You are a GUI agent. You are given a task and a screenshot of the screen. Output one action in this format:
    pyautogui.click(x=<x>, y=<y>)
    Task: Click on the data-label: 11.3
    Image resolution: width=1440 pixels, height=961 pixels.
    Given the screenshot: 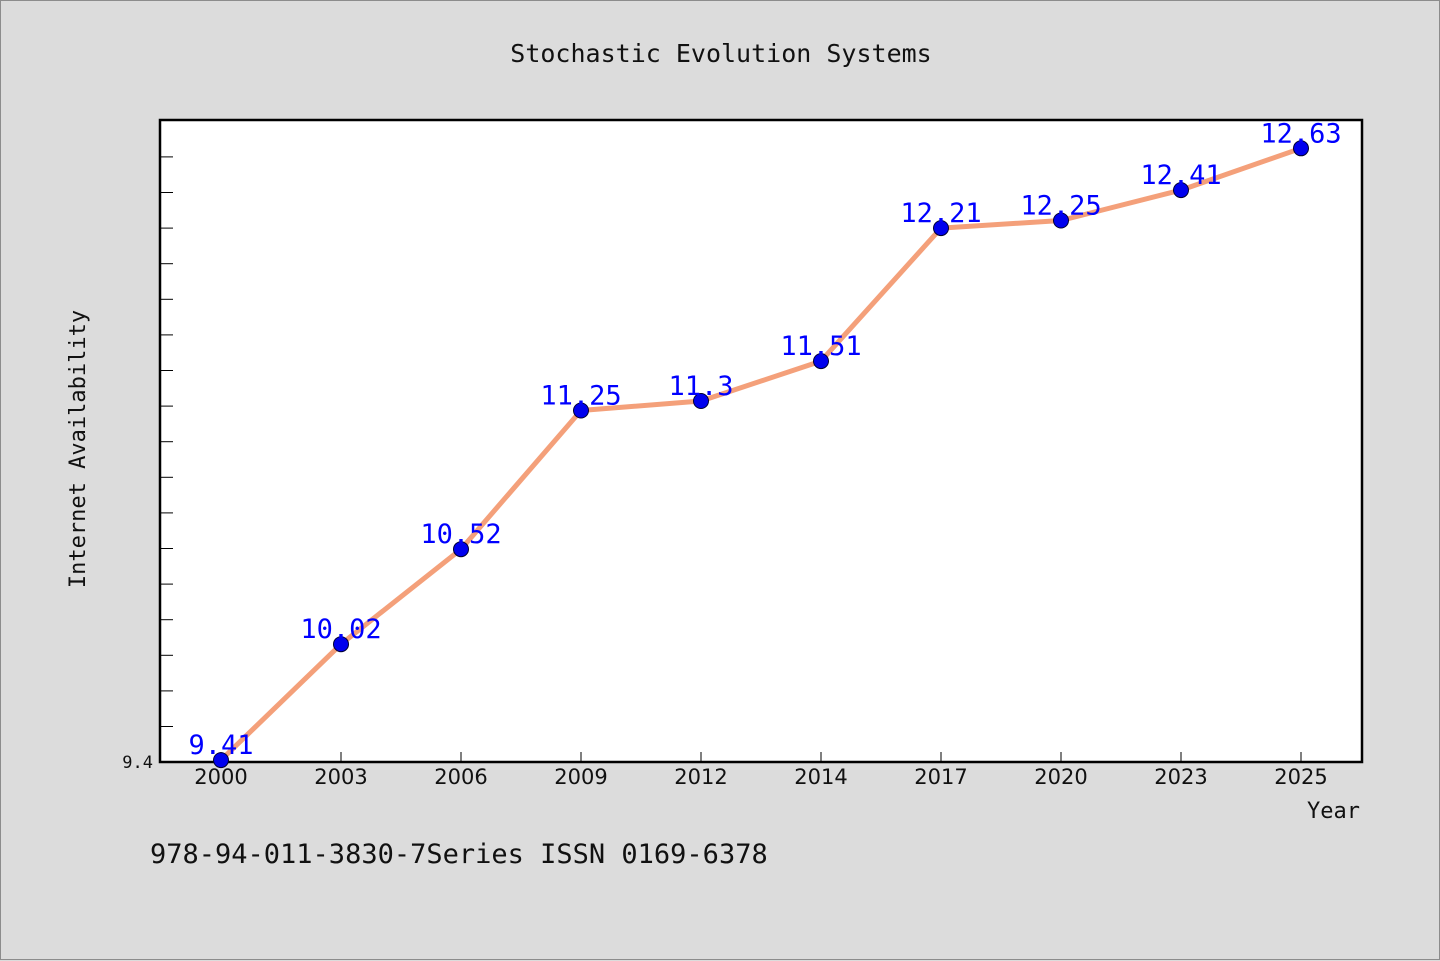 What is the action you would take?
    pyautogui.click(x=700, y=386)
    